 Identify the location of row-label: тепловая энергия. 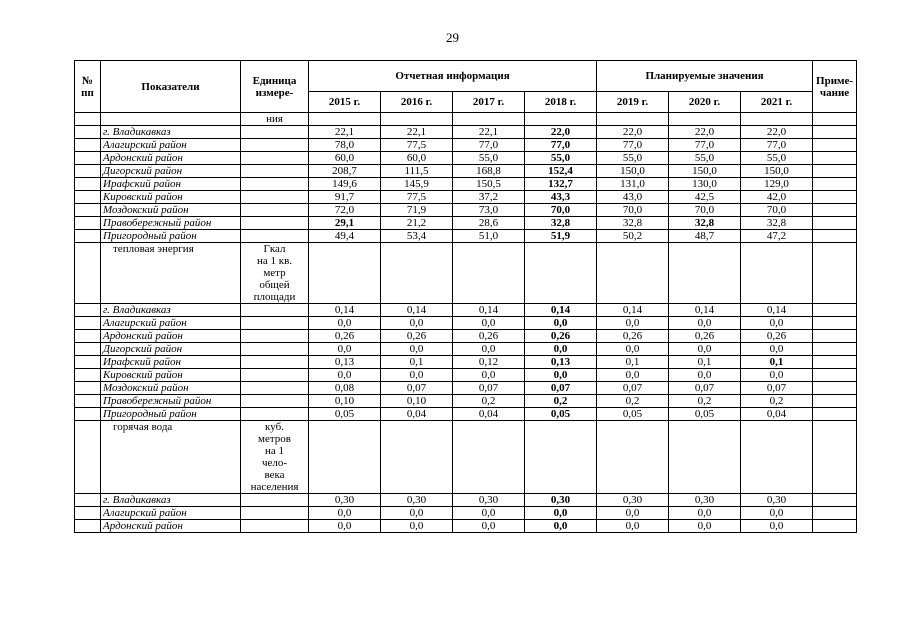
(170, 273).